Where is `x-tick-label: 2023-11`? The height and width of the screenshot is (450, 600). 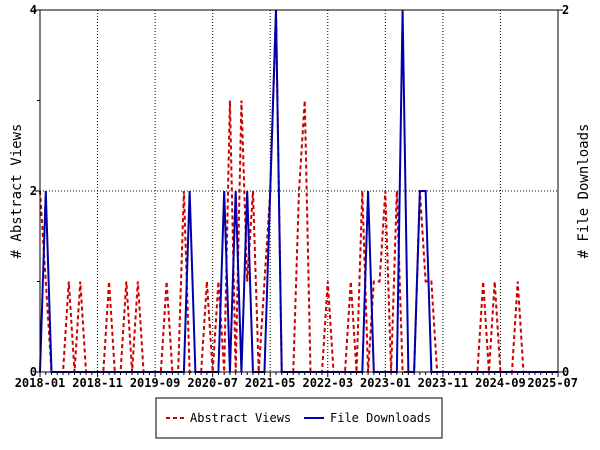
x-tick-label: 2023-11 is located at coordinates (443, 383).